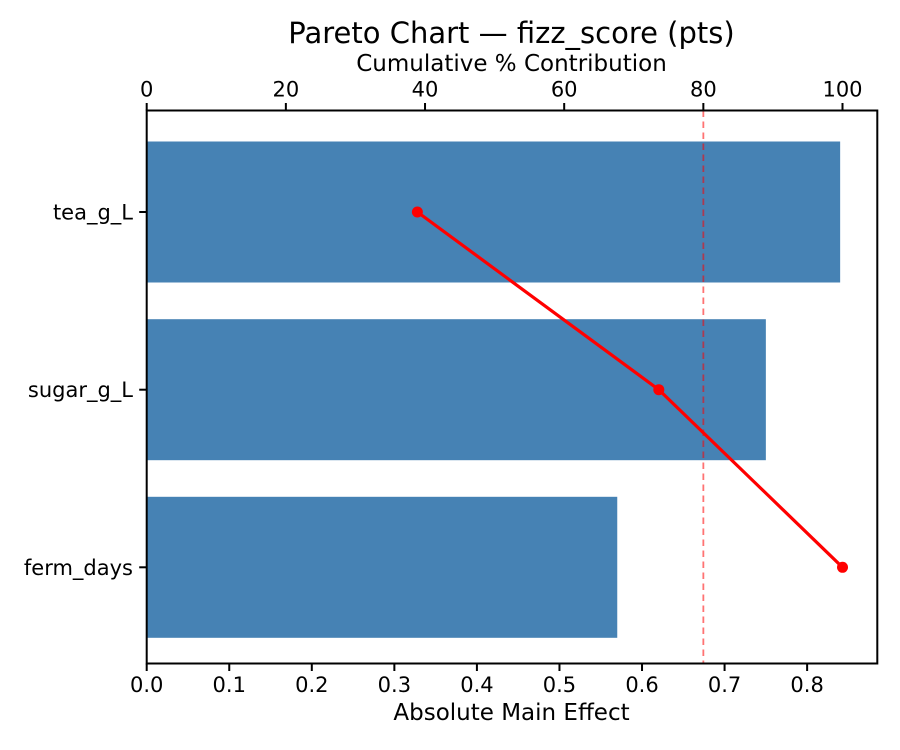 The width and height of the screenshot is (900, 750). What do you see at coordinates (78, 568) in the screenshot?
I see `category-label: ferm_days` at bounding box center [78, 568].